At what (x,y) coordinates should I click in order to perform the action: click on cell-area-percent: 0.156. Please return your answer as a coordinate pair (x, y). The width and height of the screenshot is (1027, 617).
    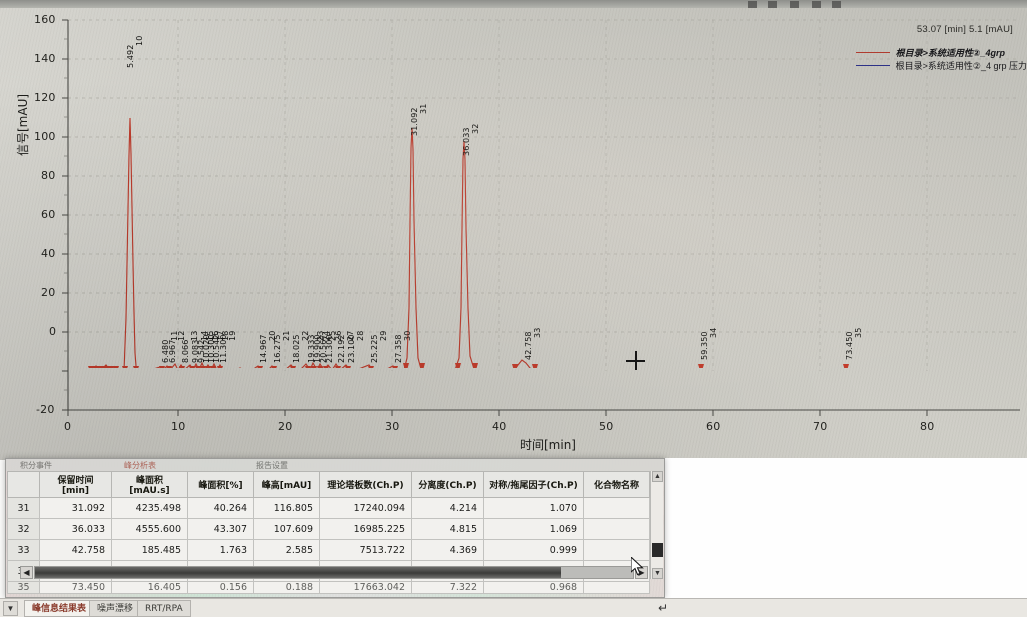
    Looking at the image, I should click on (220, 587).